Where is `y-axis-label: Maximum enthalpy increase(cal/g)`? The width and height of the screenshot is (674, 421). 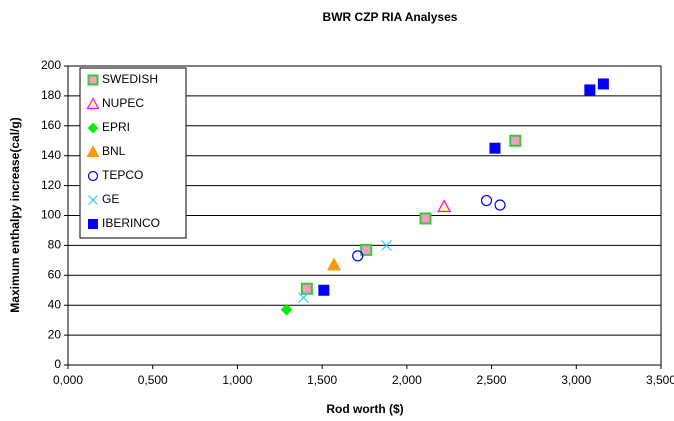 y-axis-label: Maximum enthalpy increase(cal/g) is located at coordinates (15, 214).